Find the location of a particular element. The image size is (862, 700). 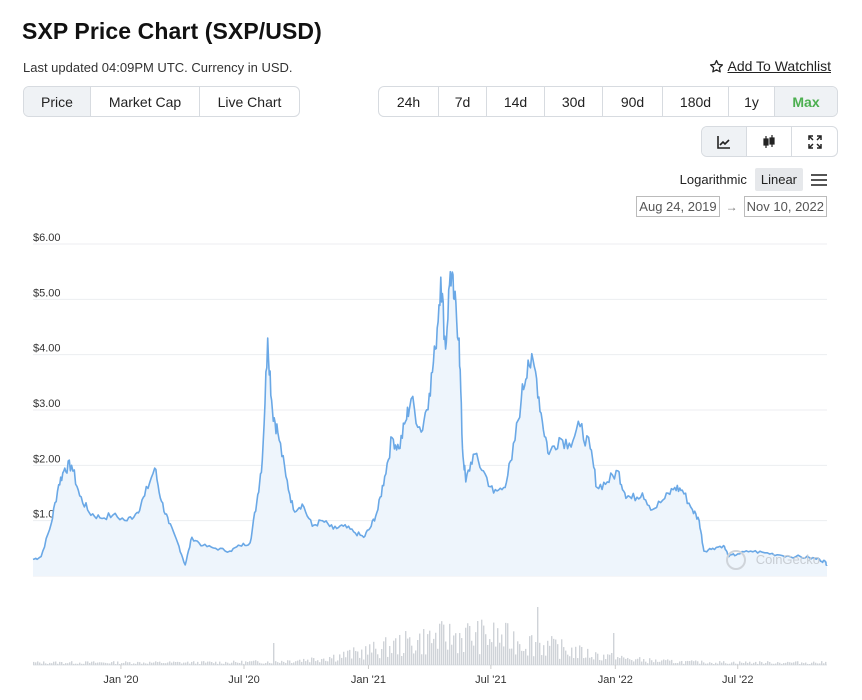

range-14d: 14d is located at coordinates (516, 101).